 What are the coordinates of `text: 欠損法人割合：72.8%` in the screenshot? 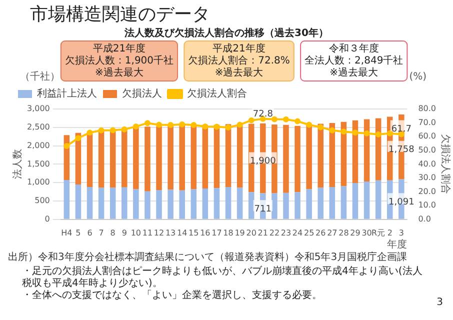 It's located at (239, 60).